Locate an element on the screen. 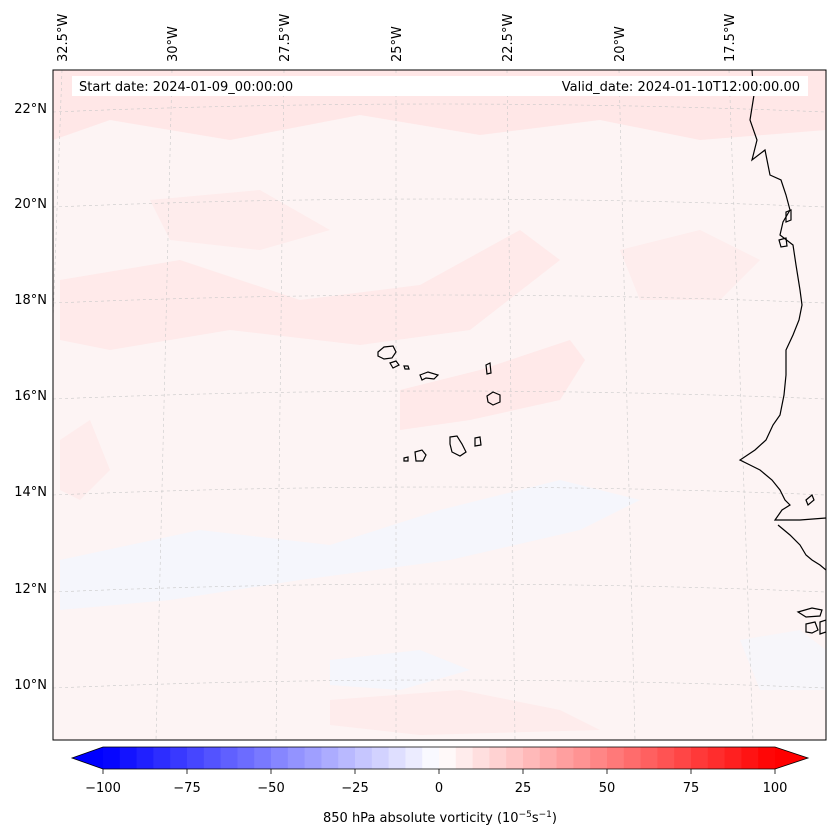 The width and height of the screenshot is (837, 839). longitude-labels: 32.5°W 30°W 27.5°W 25°W 22.5°W 20°W 17.5°W is located at coordinates (397, 38).